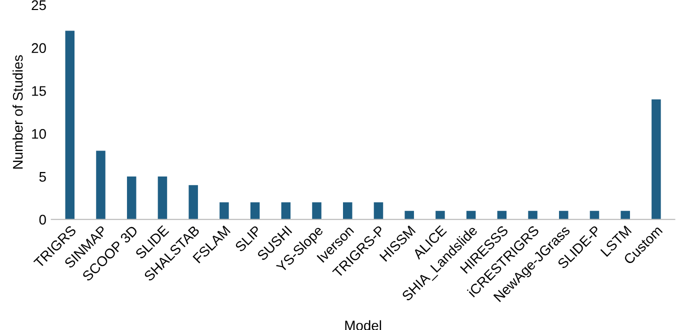  Describe the element at coordinates (42, 219) in the screenshot. I see `y-tick-label: 0` at that location.